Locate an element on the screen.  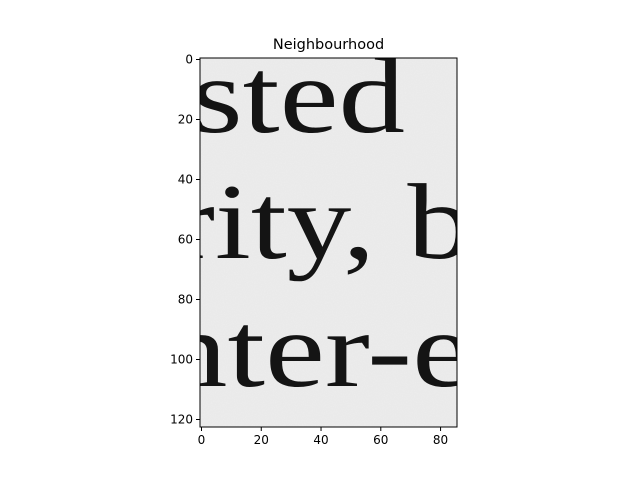
x-axis: 0 20 40 60 80 is located at coordinates (323, 437).